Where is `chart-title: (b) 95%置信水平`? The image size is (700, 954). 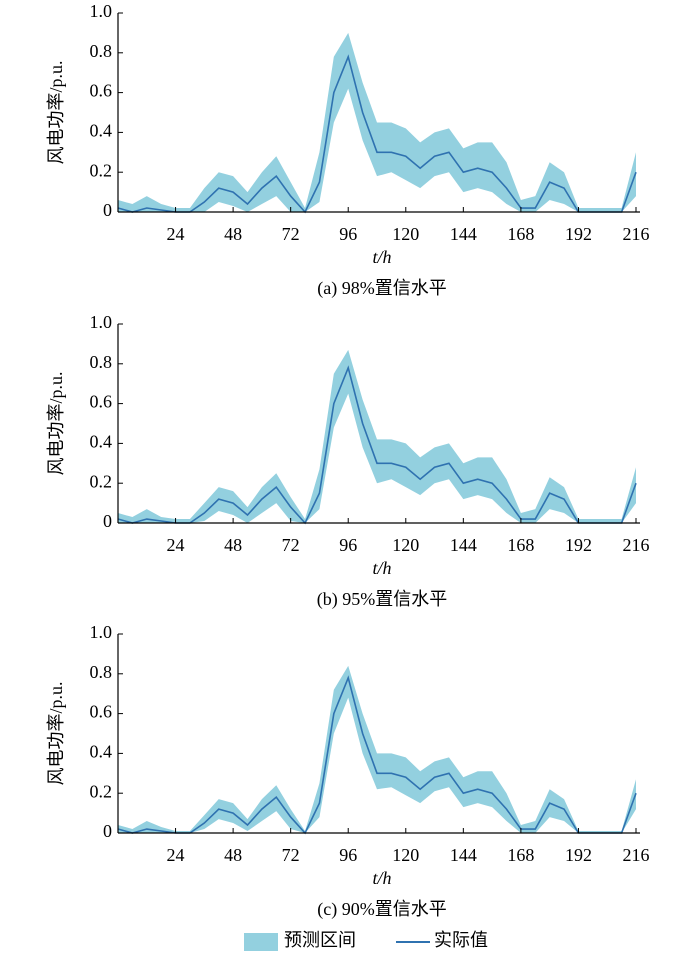
chart-title: (b) 95%置信水平 is located at coordinates (382, 599).